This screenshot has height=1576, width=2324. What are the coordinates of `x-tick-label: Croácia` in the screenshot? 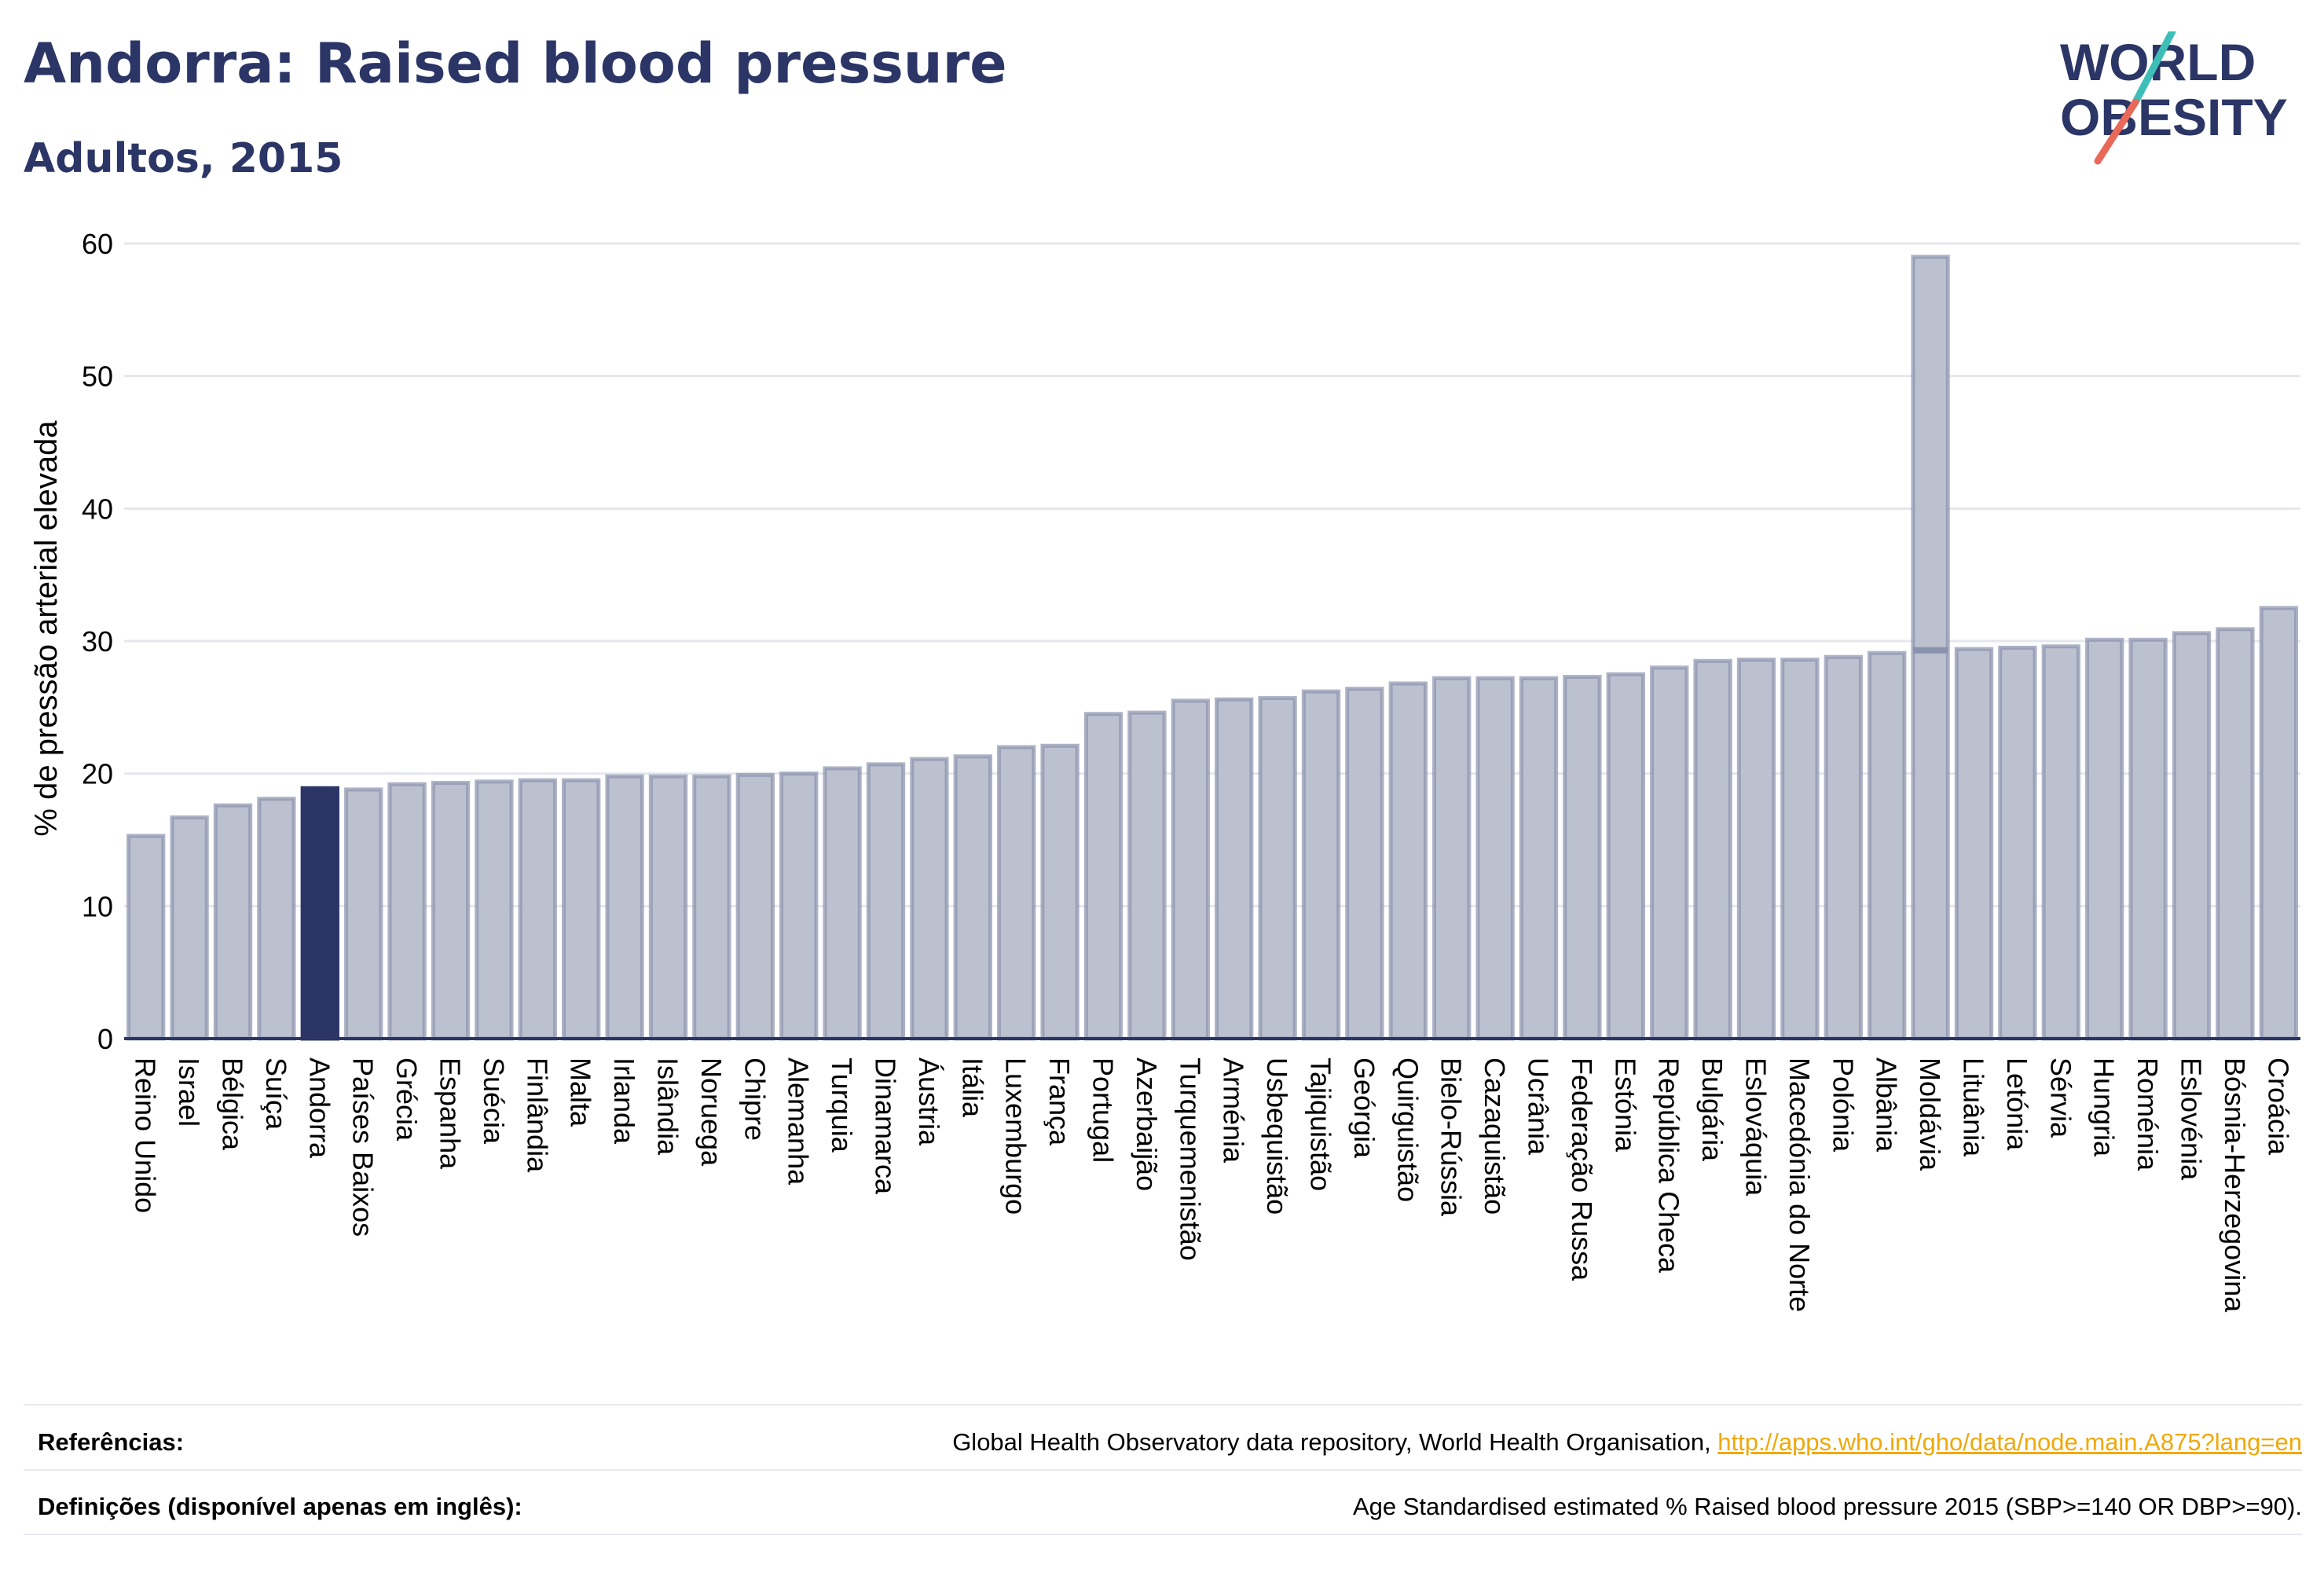 It's located at (2278, 1106).